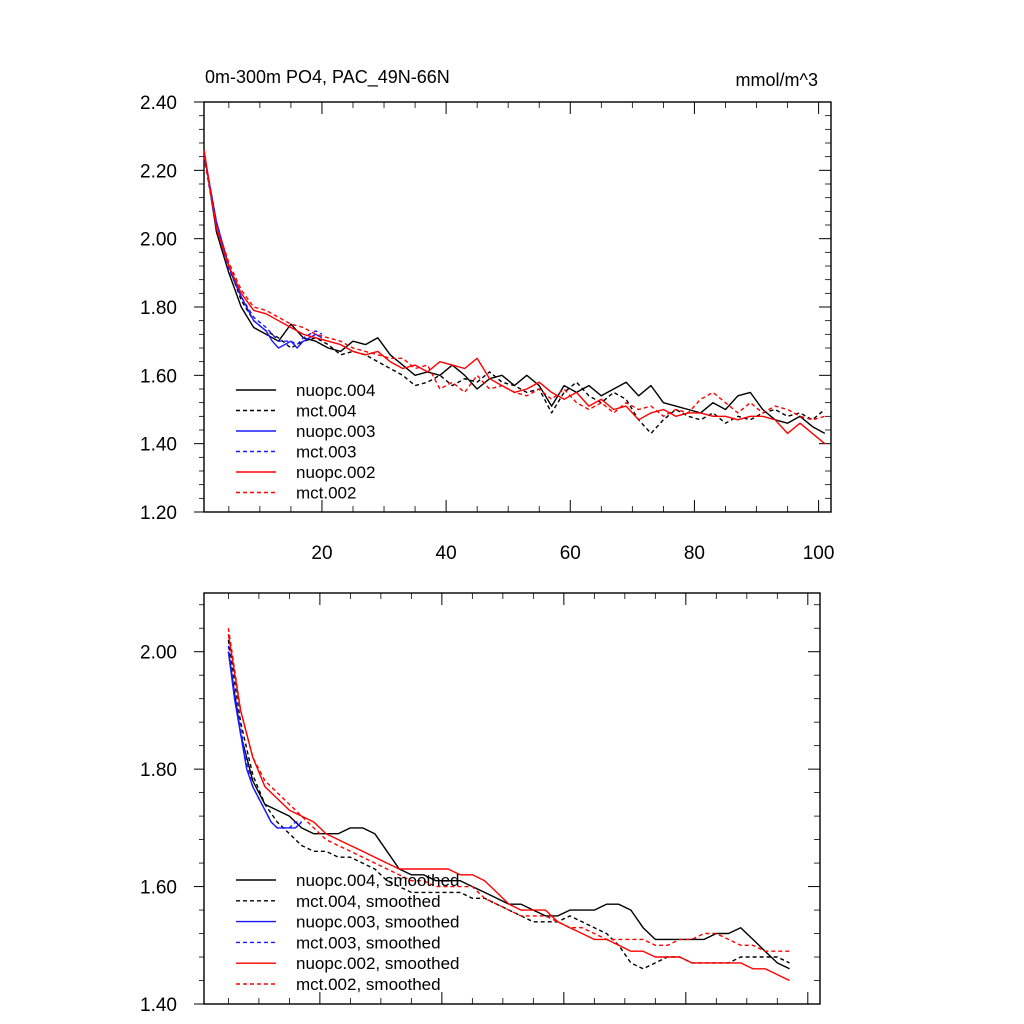  I want to click on top-x-tick-label: 60, so click(570, 553).